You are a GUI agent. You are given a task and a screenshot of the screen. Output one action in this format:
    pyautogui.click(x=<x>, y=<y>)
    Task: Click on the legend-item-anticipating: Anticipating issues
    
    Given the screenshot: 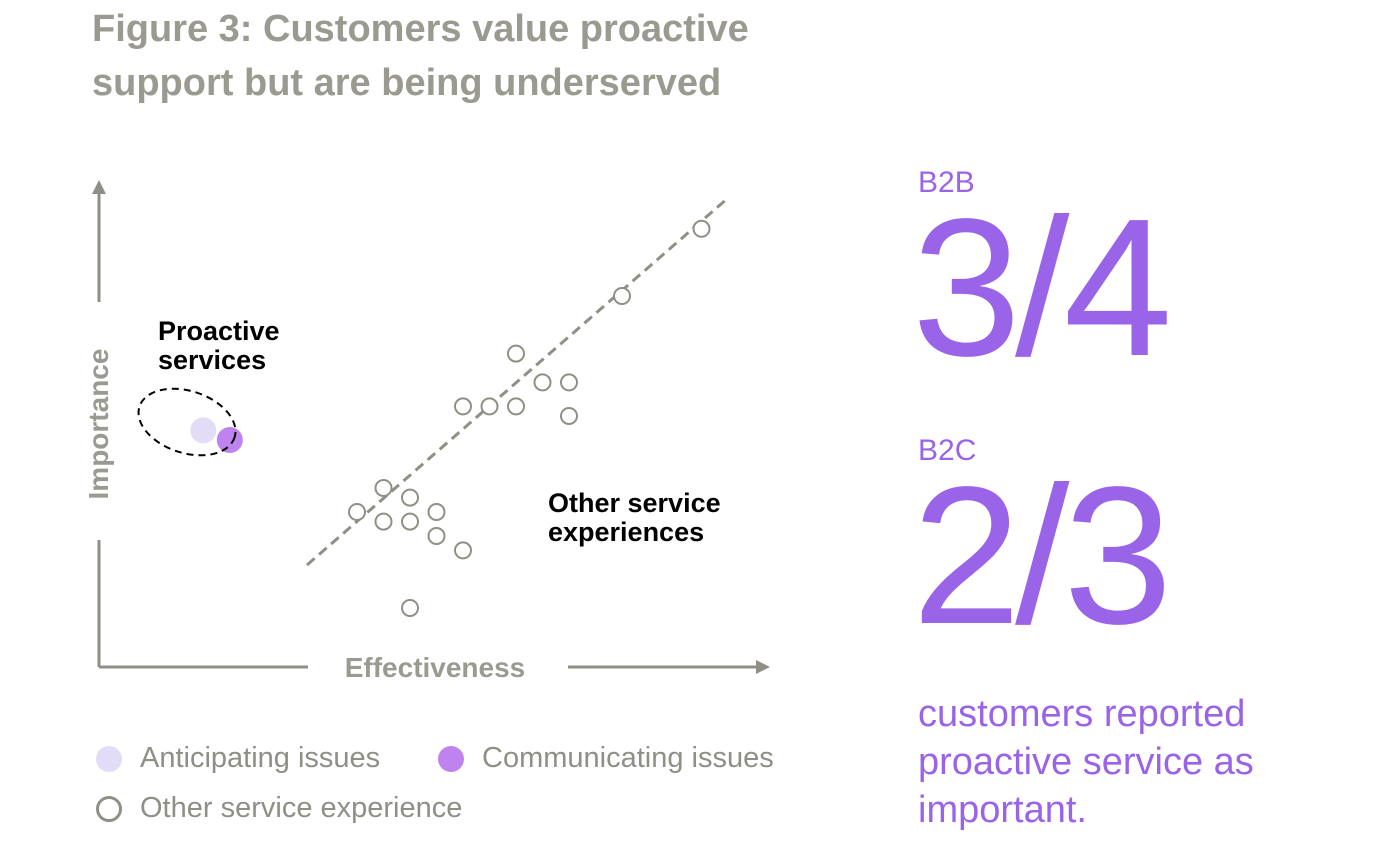 What is the action you would take?
    pyautogui.click(x=238, y=758)
    